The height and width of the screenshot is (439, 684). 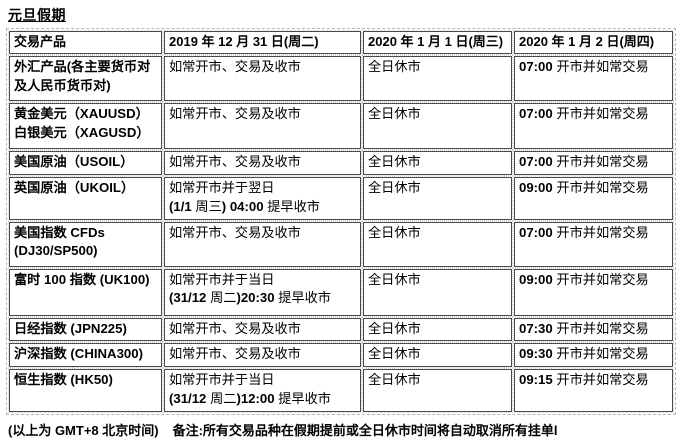 What do you see at coordinates (85, 42) in the screenshot?
I see `header-product: 交易产品` at bounding box center [85, 42].